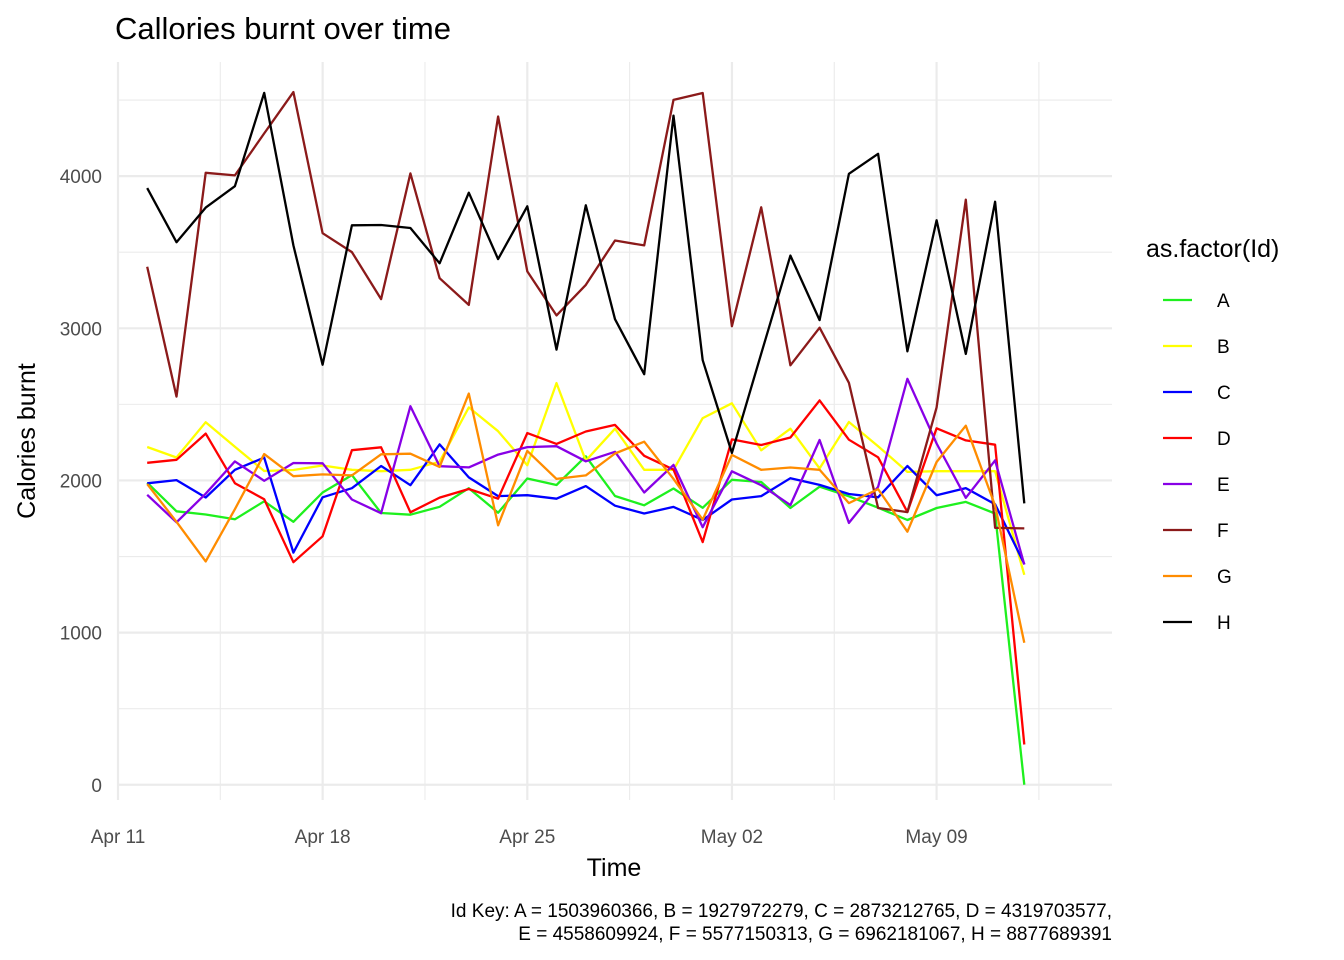 The height and width of the screenshot is (960, 1344). Describe the element at coordinates (81, 634) in the screenshot. I see `y-tick-label: 1000` at that location.